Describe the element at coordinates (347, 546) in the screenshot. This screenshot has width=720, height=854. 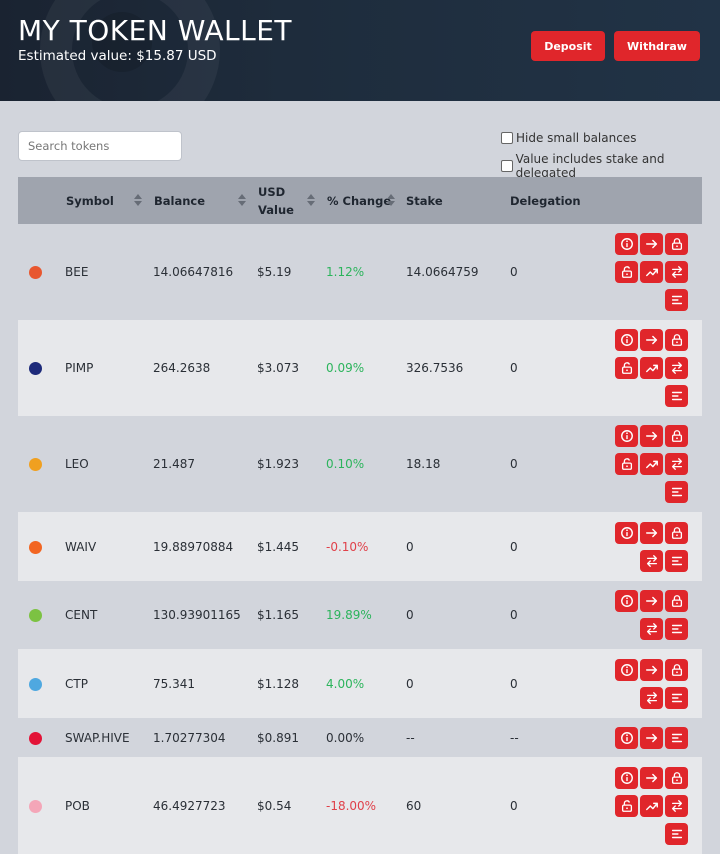
I see `token-change: -0.10%` at that location.